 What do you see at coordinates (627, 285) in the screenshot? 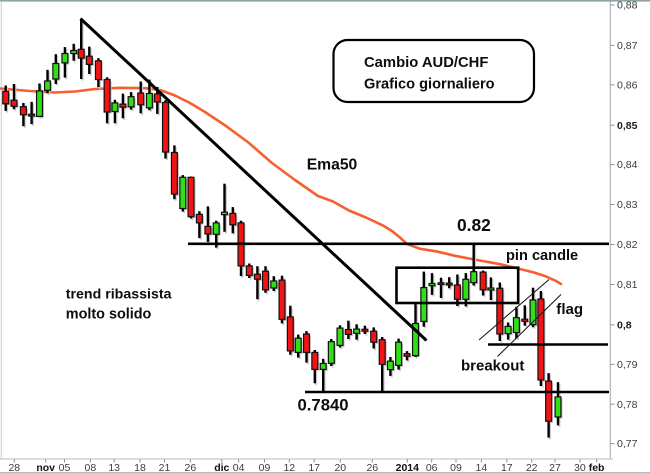
I see `svg-text: 0,81` at bounding box center [627, 285].